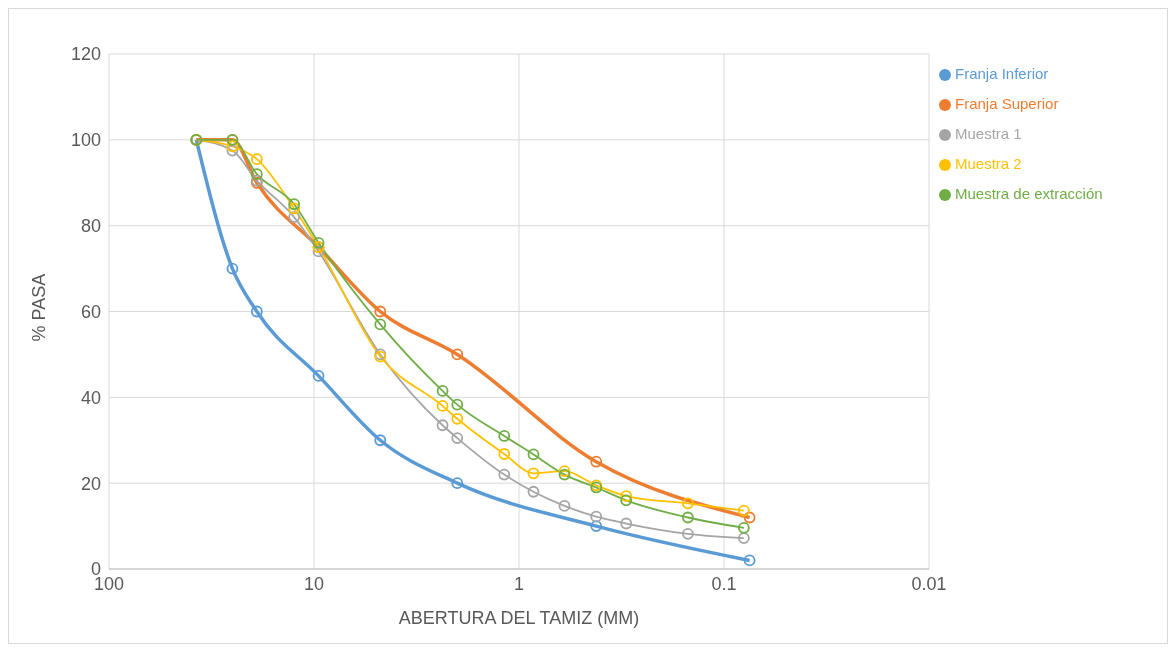 The height and width of the screenshot is (652, 1176). Describe the element at coordinates (929, 583) in the screenshot. I see `x-tick-label: 0.01` at that location.